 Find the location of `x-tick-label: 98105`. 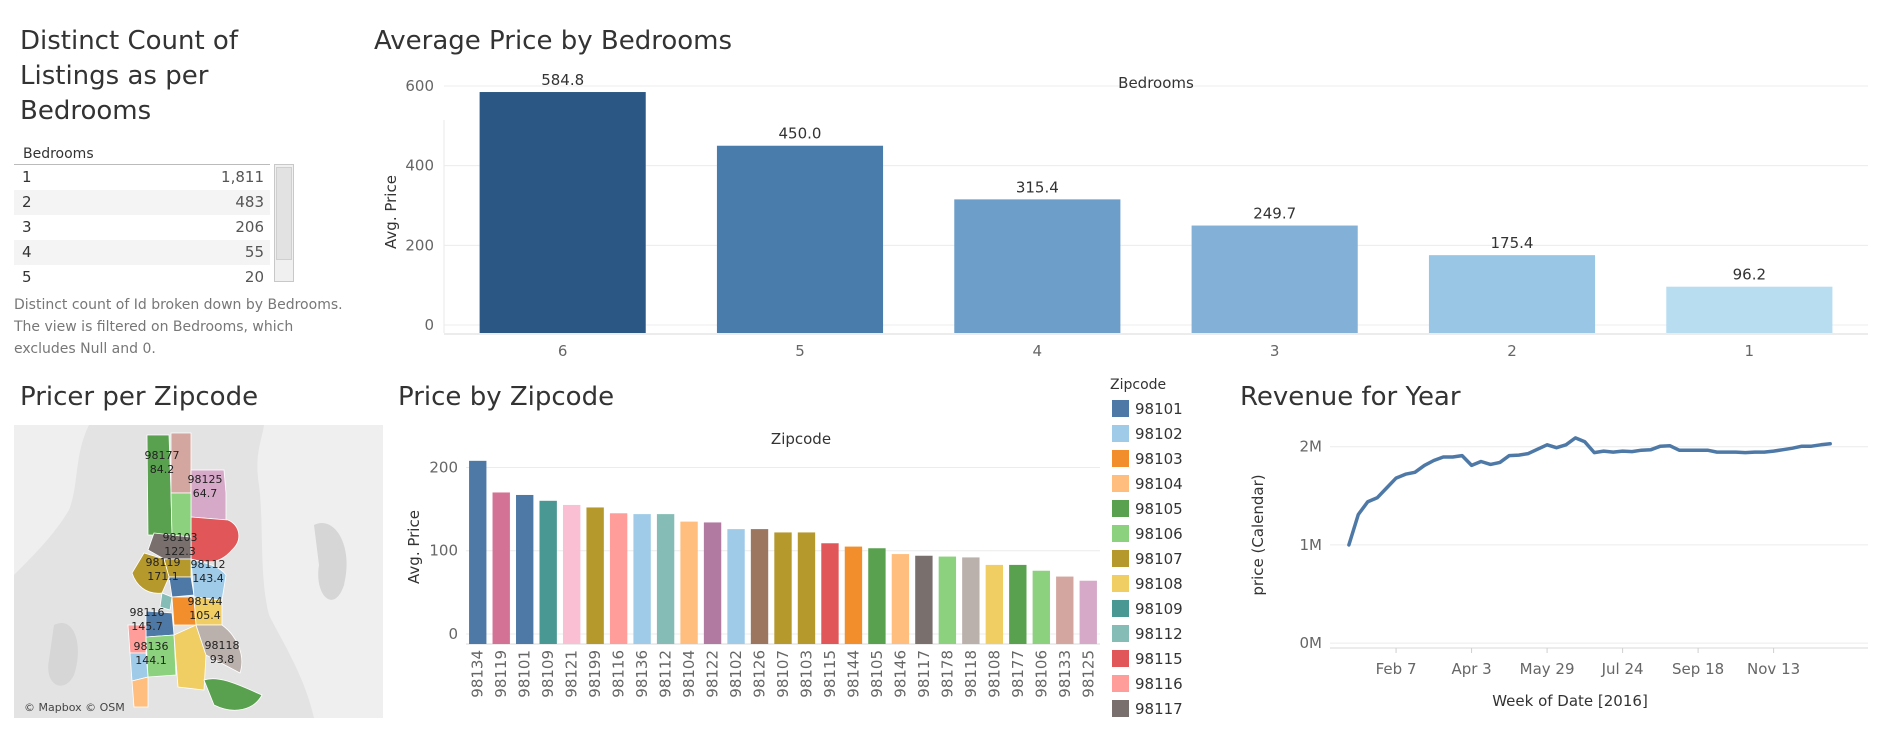

x-tick-label: 98105 is located at coordinates (877, 674).